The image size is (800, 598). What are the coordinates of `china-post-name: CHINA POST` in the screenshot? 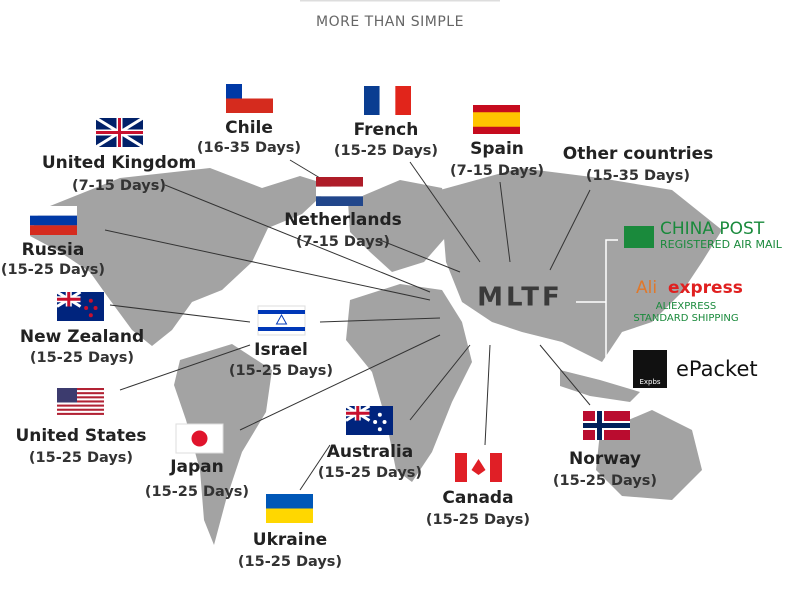 It's located at (712, 229).